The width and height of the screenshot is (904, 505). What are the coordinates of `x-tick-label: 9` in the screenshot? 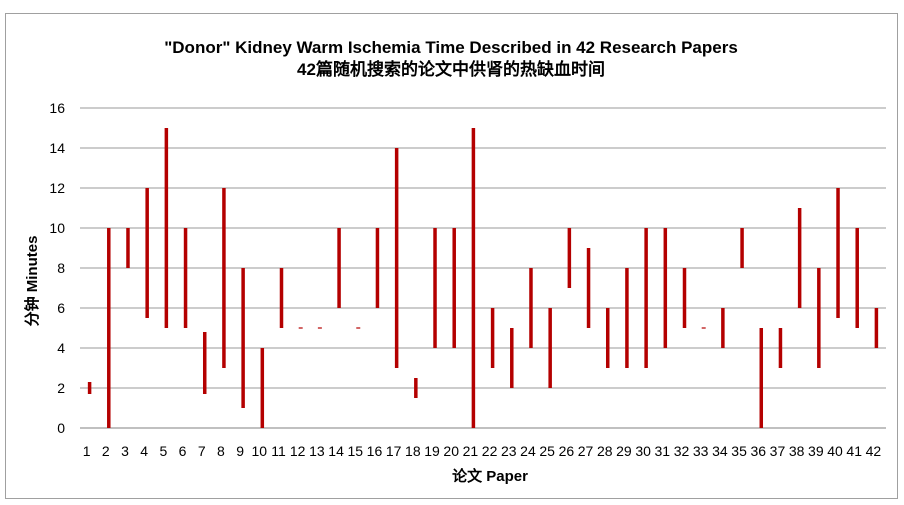 It's located at (240, 451).